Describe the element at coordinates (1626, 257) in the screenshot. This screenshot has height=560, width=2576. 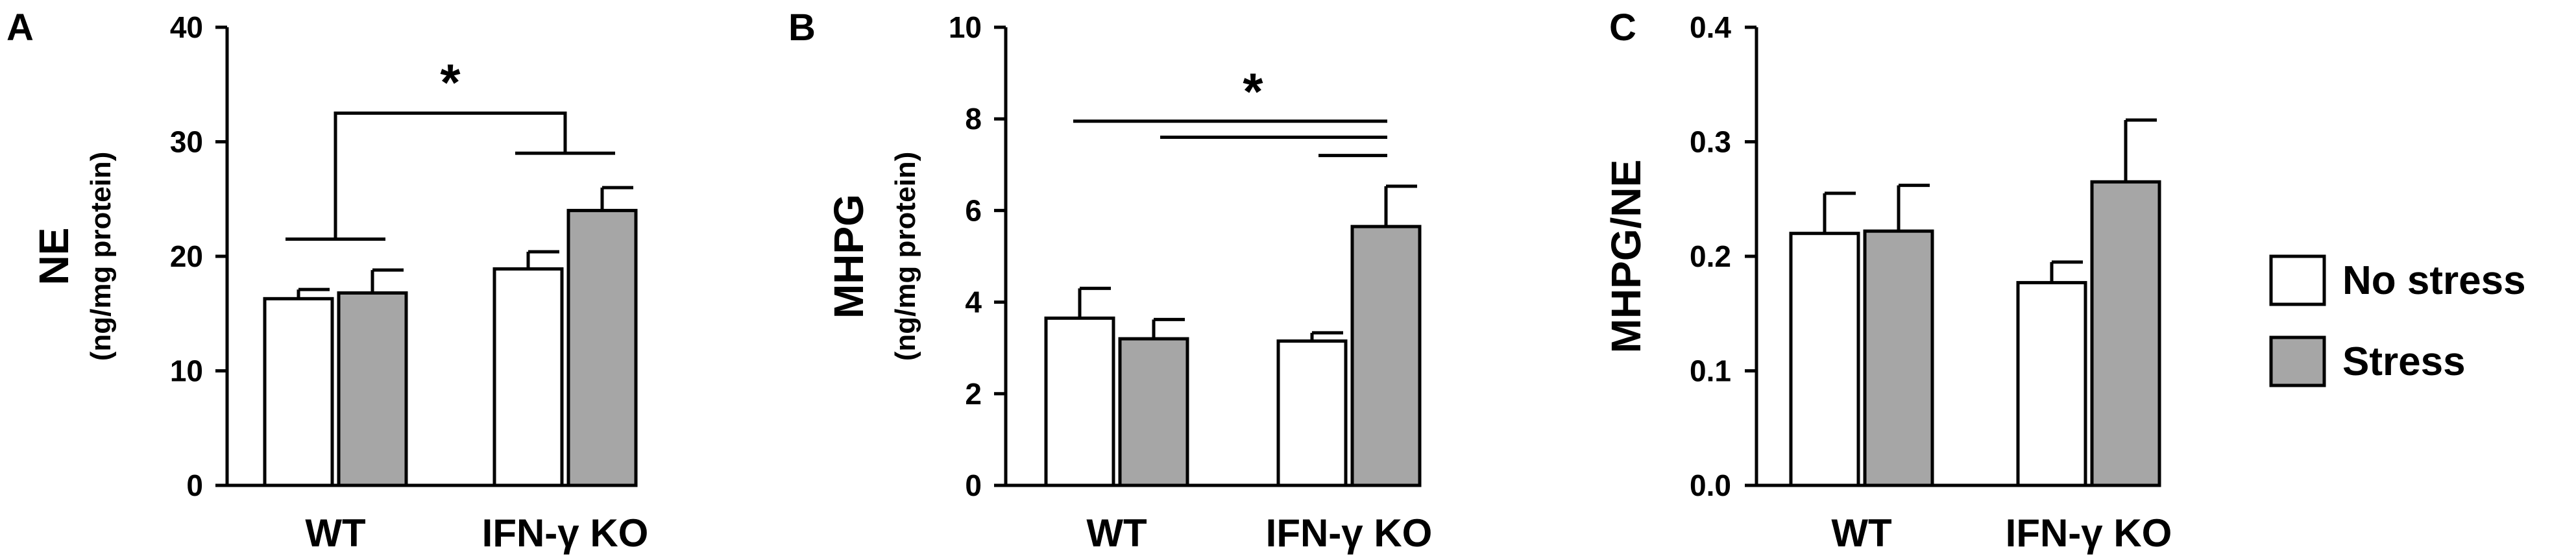
I see `y-axis-label: MHPG/NE` at that location.